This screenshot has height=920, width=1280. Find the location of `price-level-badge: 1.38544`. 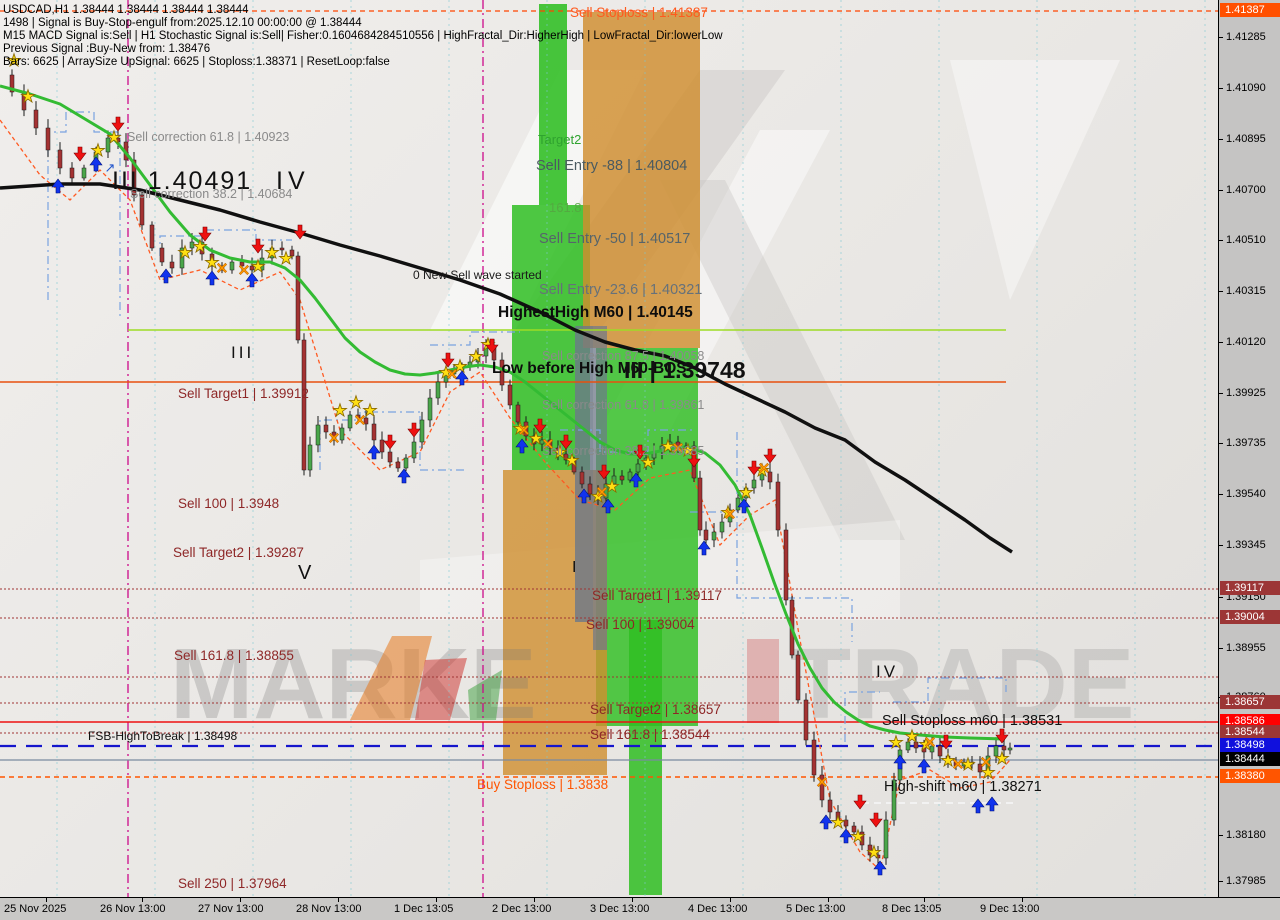

price-level-badge: 1.38544 is located at coordinates (1250, 732).